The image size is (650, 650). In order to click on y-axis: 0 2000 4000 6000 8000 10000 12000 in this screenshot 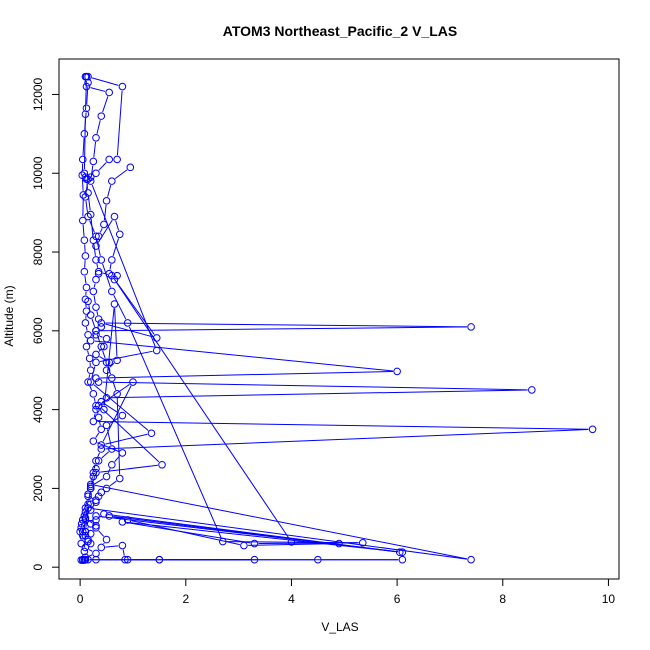, I will do `click(45, 324)`.